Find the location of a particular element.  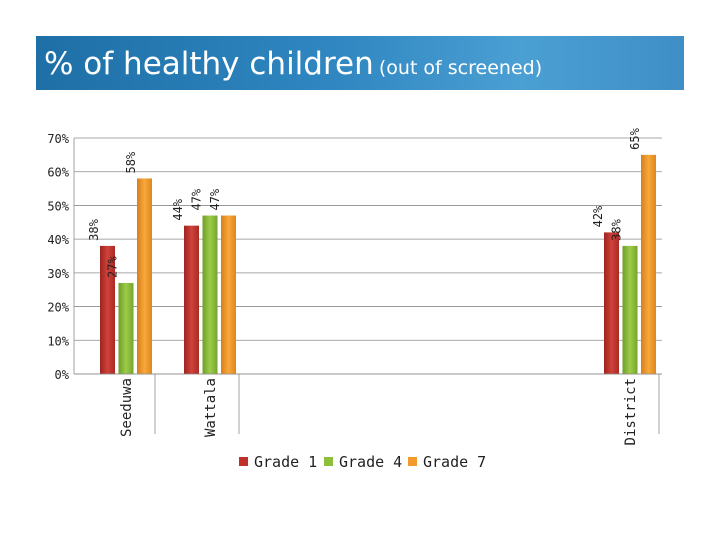

x-category-label: Wattala is located at coordinates (211, 407).